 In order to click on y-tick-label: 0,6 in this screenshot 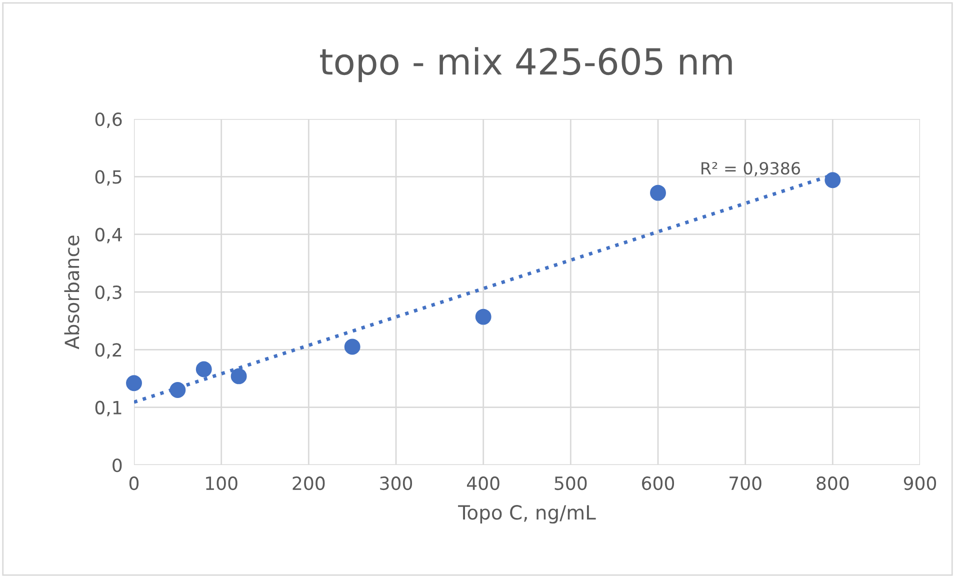, I will do `click(108, 120)`.